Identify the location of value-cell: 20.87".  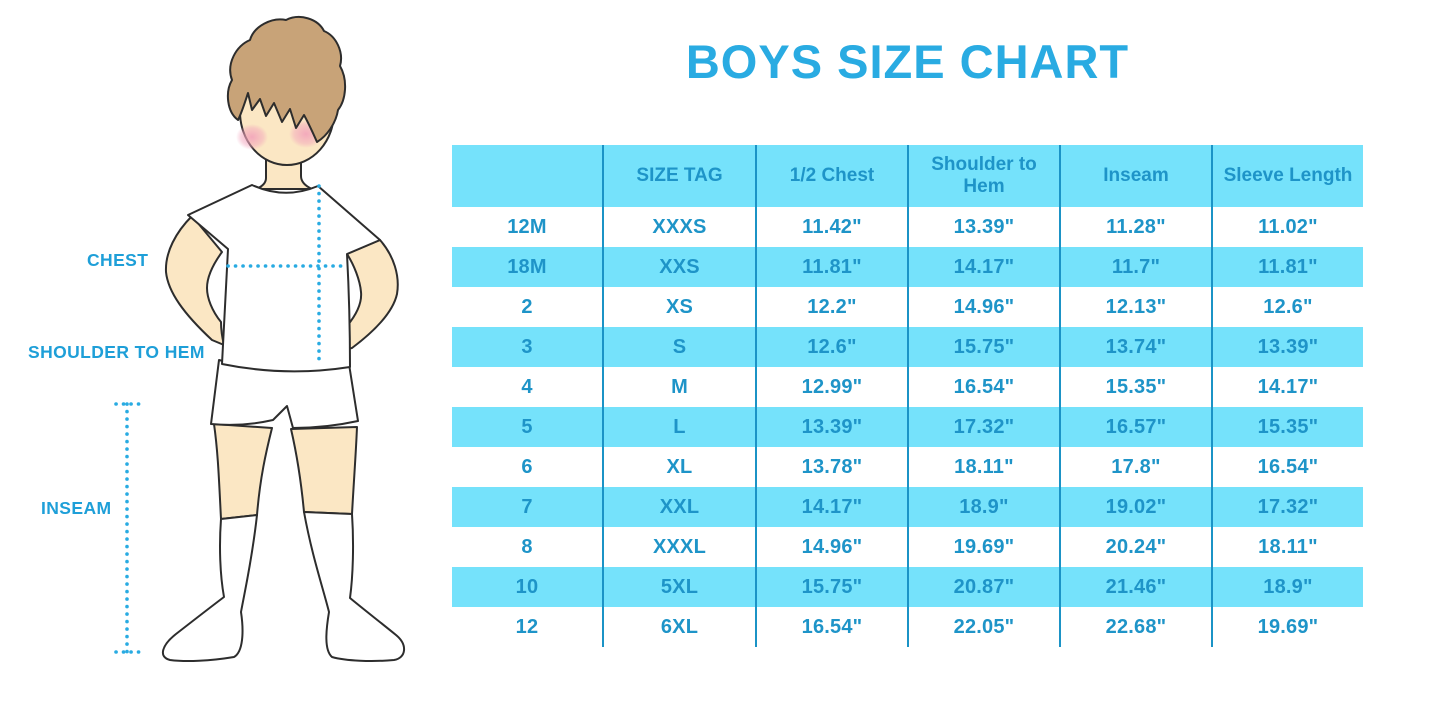
(985, 587).